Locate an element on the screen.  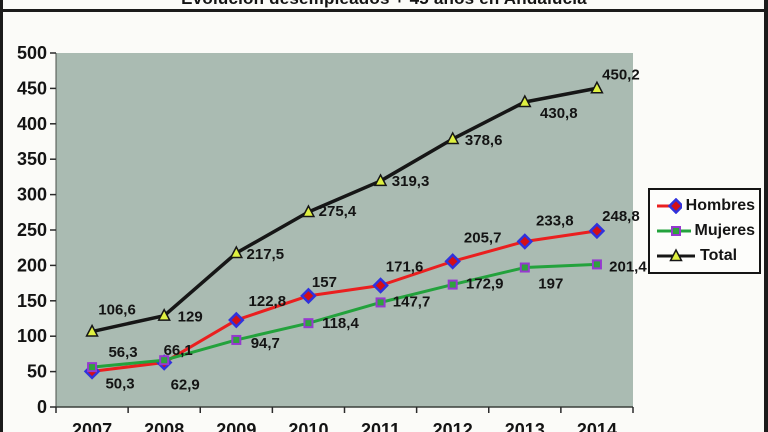
outer-frame-left-border is located at coordinates (1, 216).